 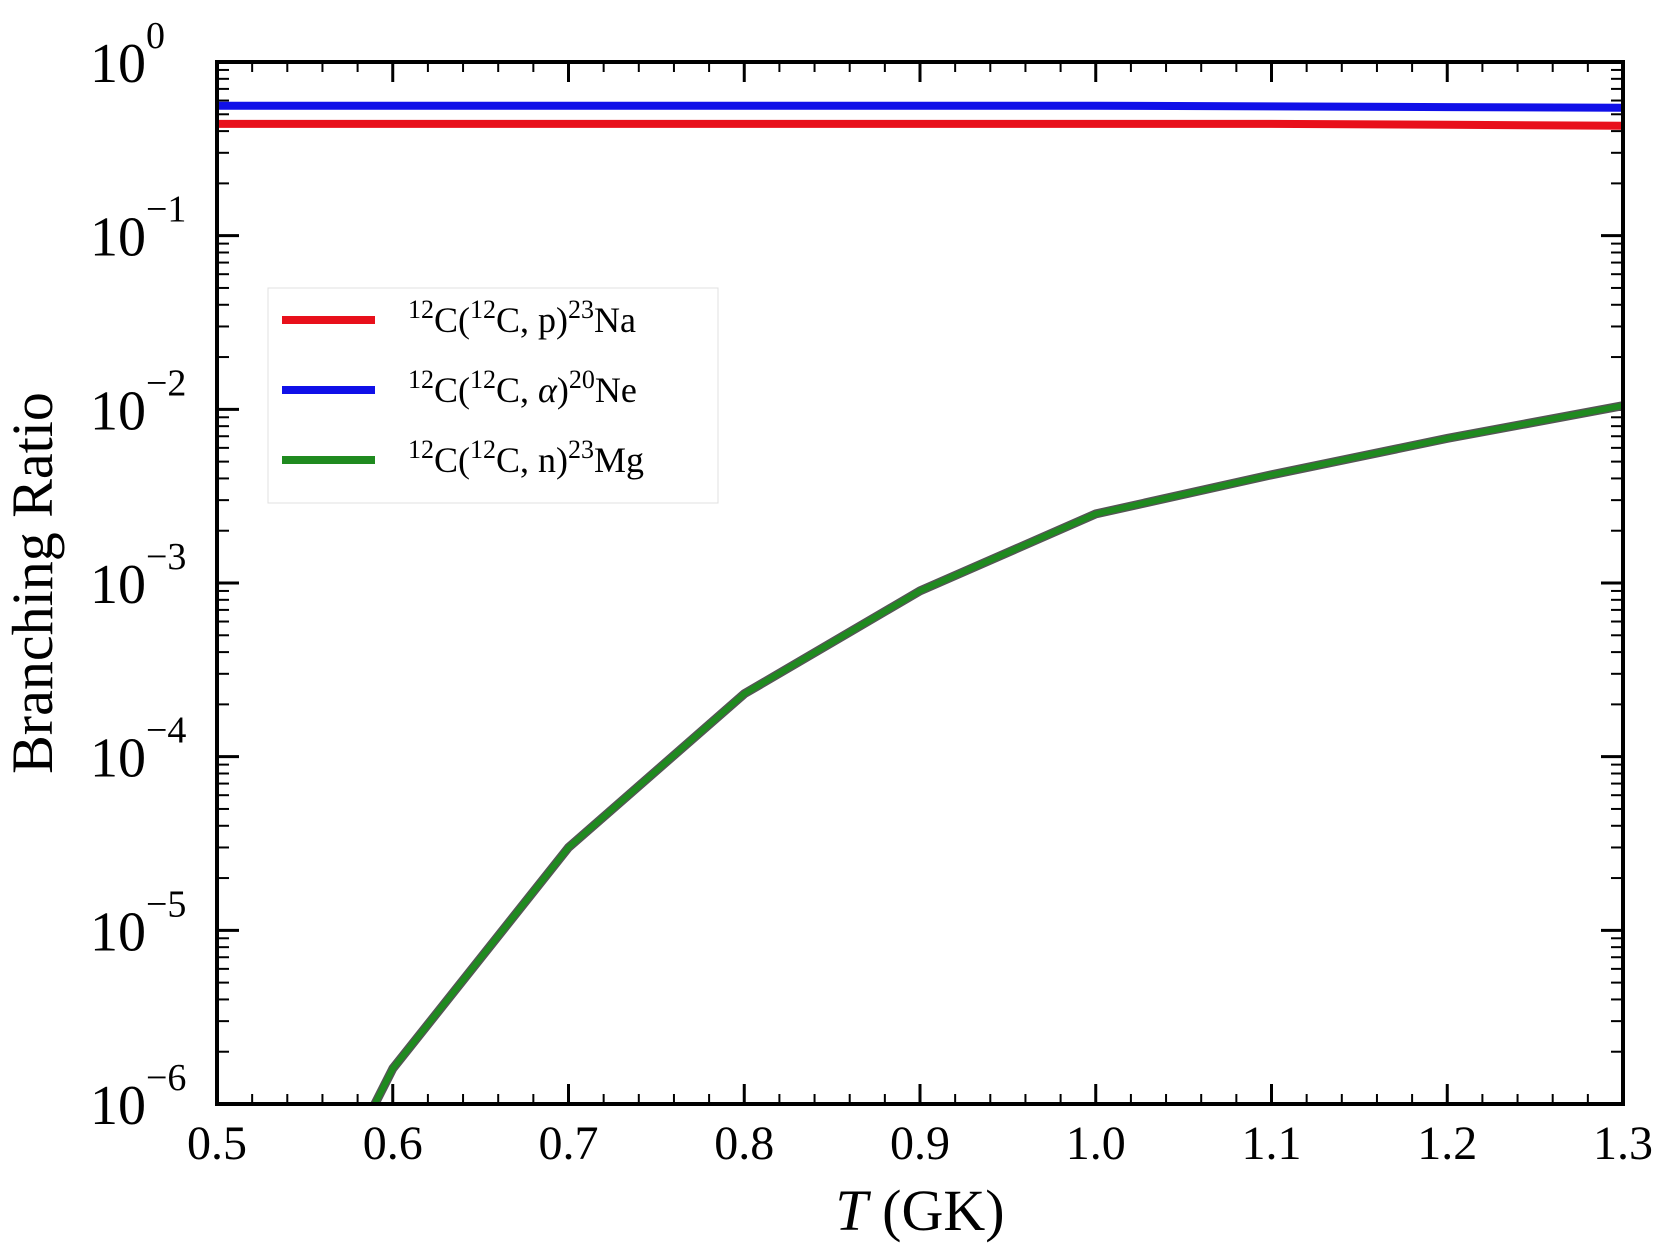 I want to click on y-tick-labels: 10⁰ 10⁻¹ 10⁻² 10⁻³ 10⁻⁴ 10⁻⁵ 10⁻⁶, so click(x=138, y=576).